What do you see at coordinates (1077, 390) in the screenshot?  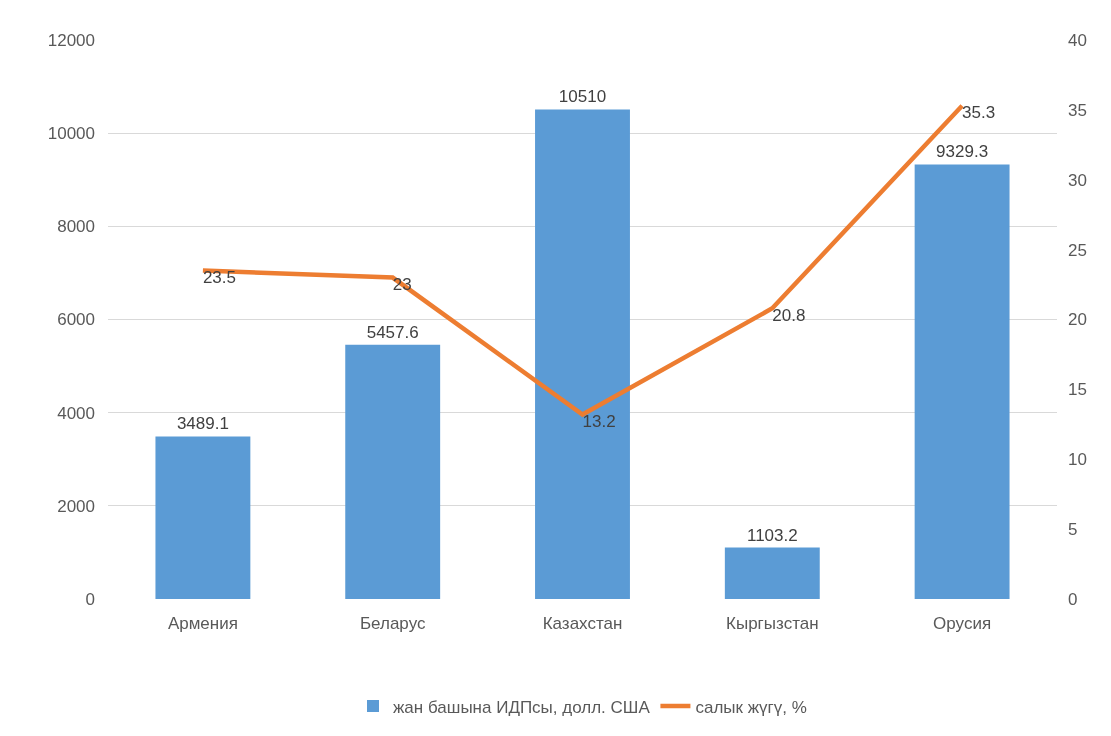 I see `y2-tick-label: 15` at bounding box center [1077, 390].